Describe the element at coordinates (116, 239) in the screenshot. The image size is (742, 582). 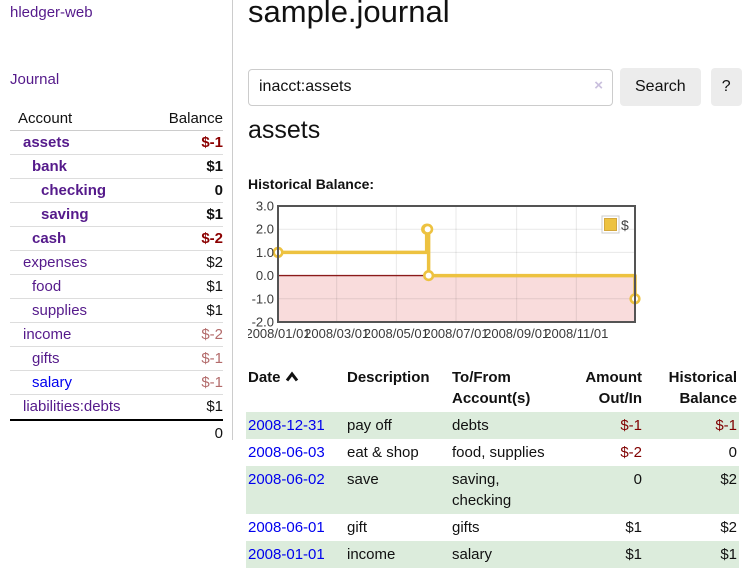
I see `sidebar-account-row: cash $-2` at that location.